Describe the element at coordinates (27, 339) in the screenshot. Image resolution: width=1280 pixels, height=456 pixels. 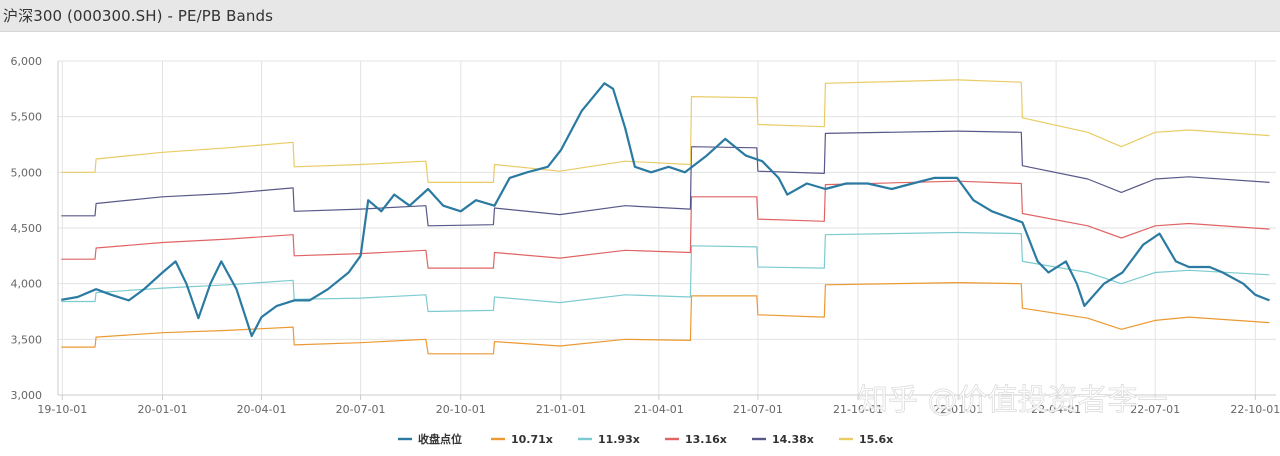
I see `y-tick-label: 3,500` at that location.